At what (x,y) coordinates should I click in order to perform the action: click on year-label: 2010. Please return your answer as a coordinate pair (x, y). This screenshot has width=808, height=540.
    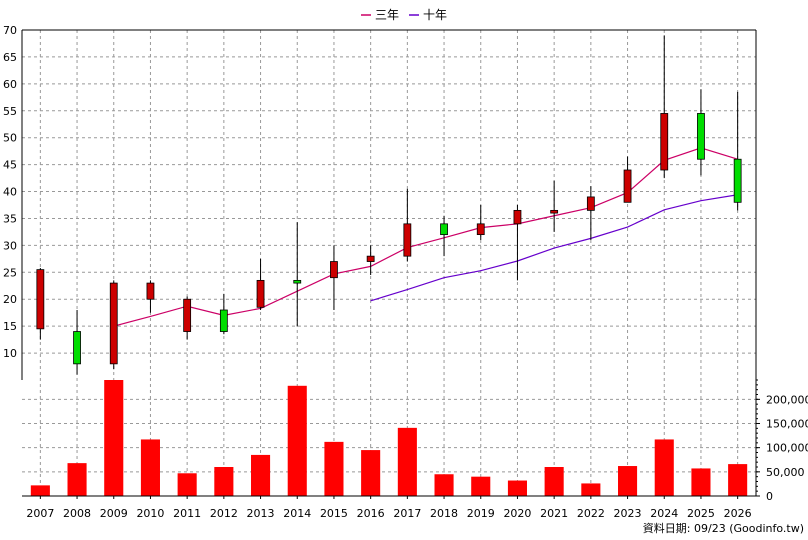
    Looking at the image, I should click on (150, 513).